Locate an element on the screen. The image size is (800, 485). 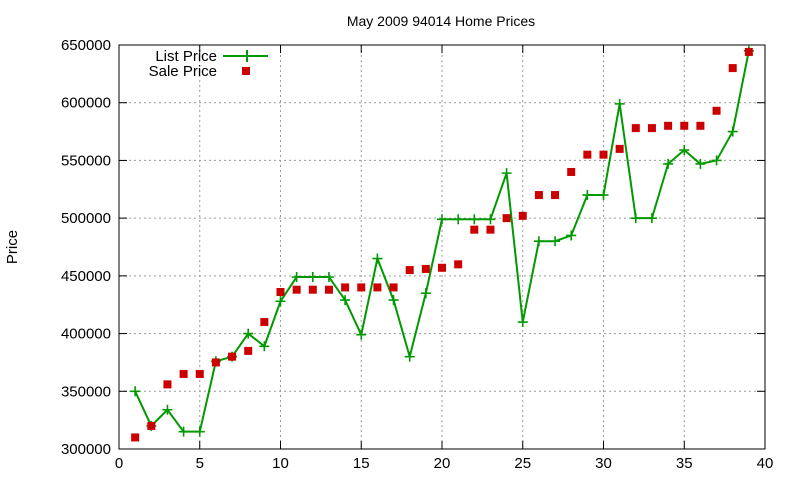
x-tick-label: 40 is located at coordinates (765, 463).